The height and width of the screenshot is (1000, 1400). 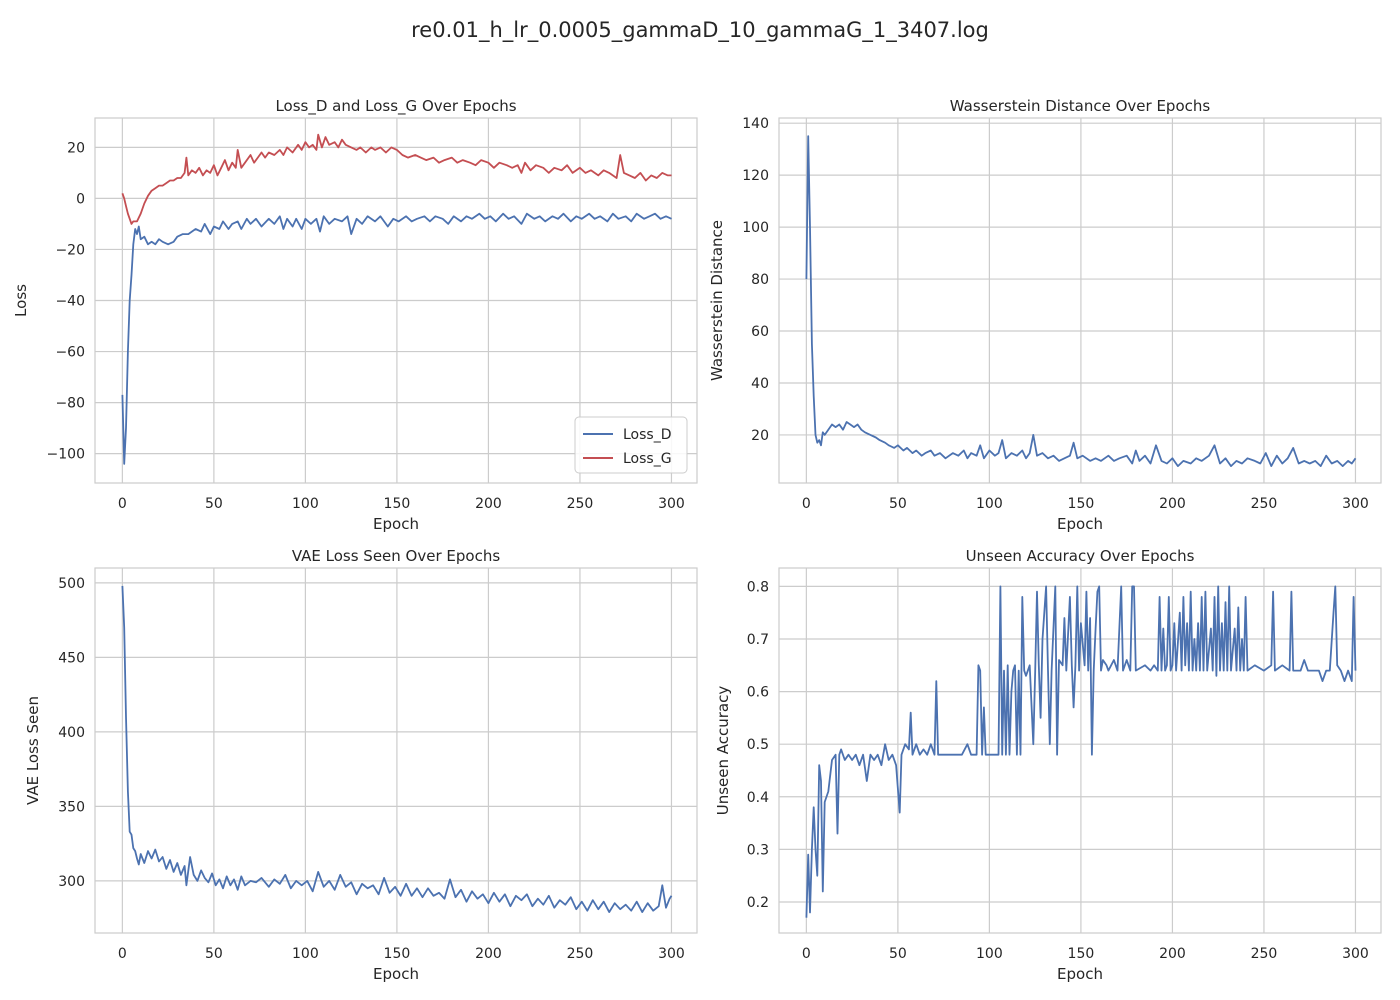 I want to click on y-tick-label: 140, so click(x=755, y=124).